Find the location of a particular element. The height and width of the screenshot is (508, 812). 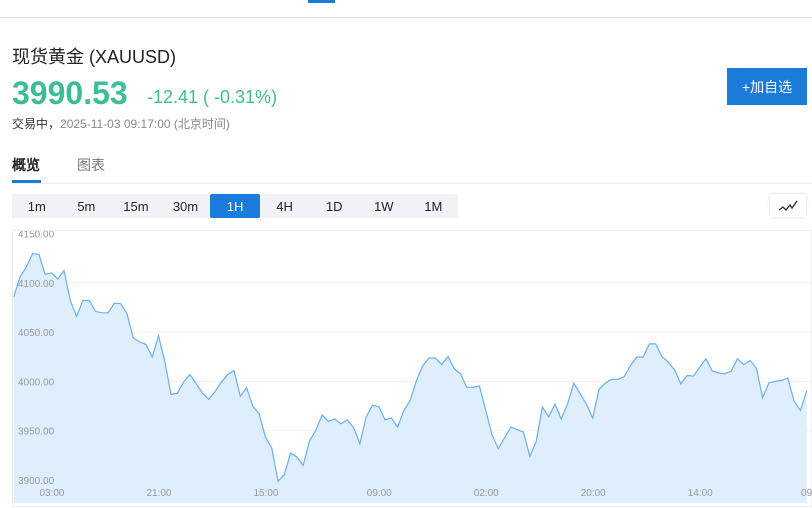

y-tick-label: 4100.00 is located at coordinates (36, 284).